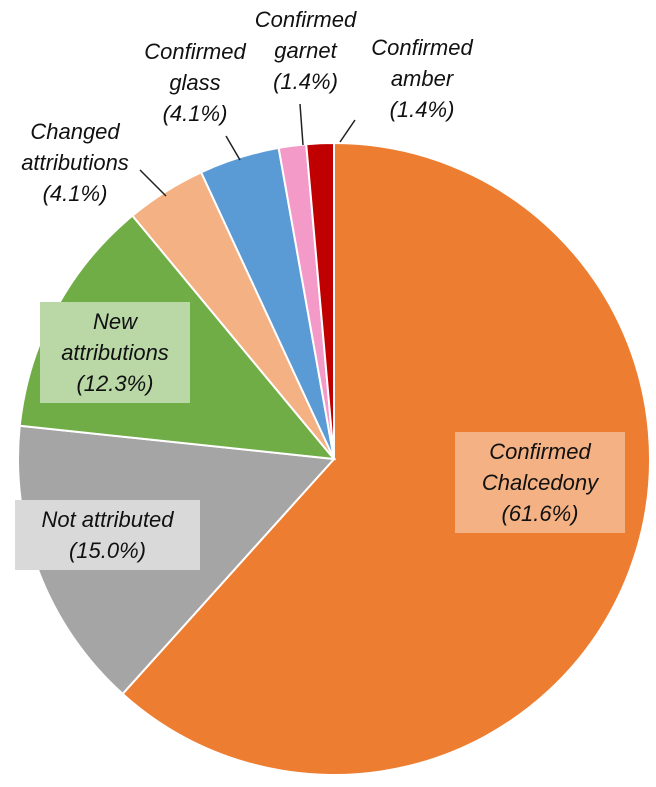 The height and width of the screenshot is (787, 656). What do you see at coordinates (320, 300) in the screenshot?
I see `pie-slice` at bounding box center [320, 300].